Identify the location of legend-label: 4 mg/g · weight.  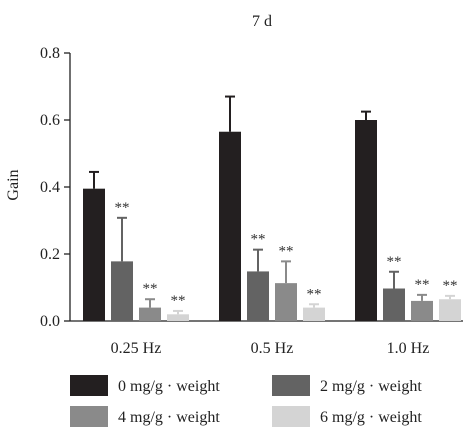
(169, 417).